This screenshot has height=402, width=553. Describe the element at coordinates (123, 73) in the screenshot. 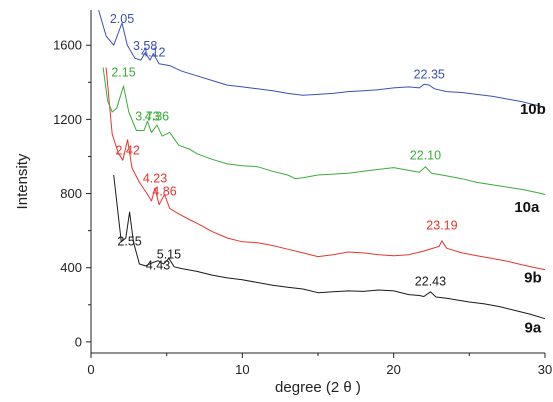

I see `peak-label: 2.15` at that location.